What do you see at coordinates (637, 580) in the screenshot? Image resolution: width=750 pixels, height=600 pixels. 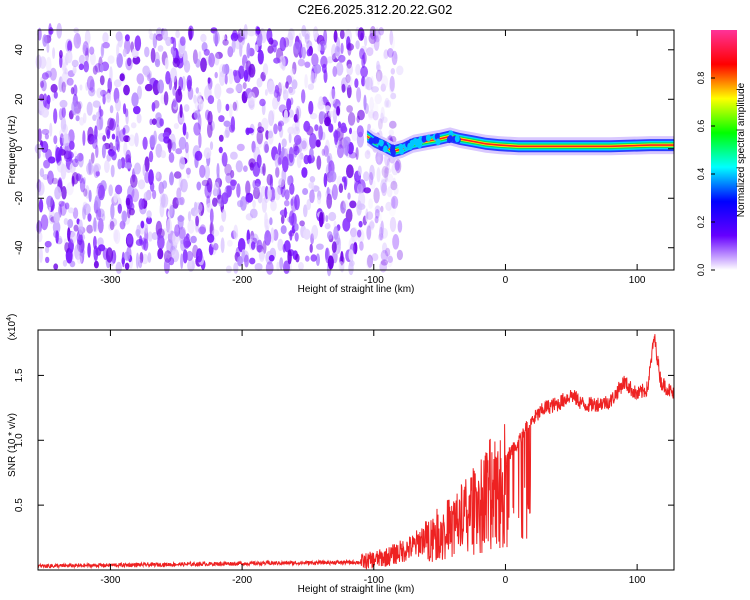 I see `snr-x-tick-label: 100` at bounding box center [637, 580].